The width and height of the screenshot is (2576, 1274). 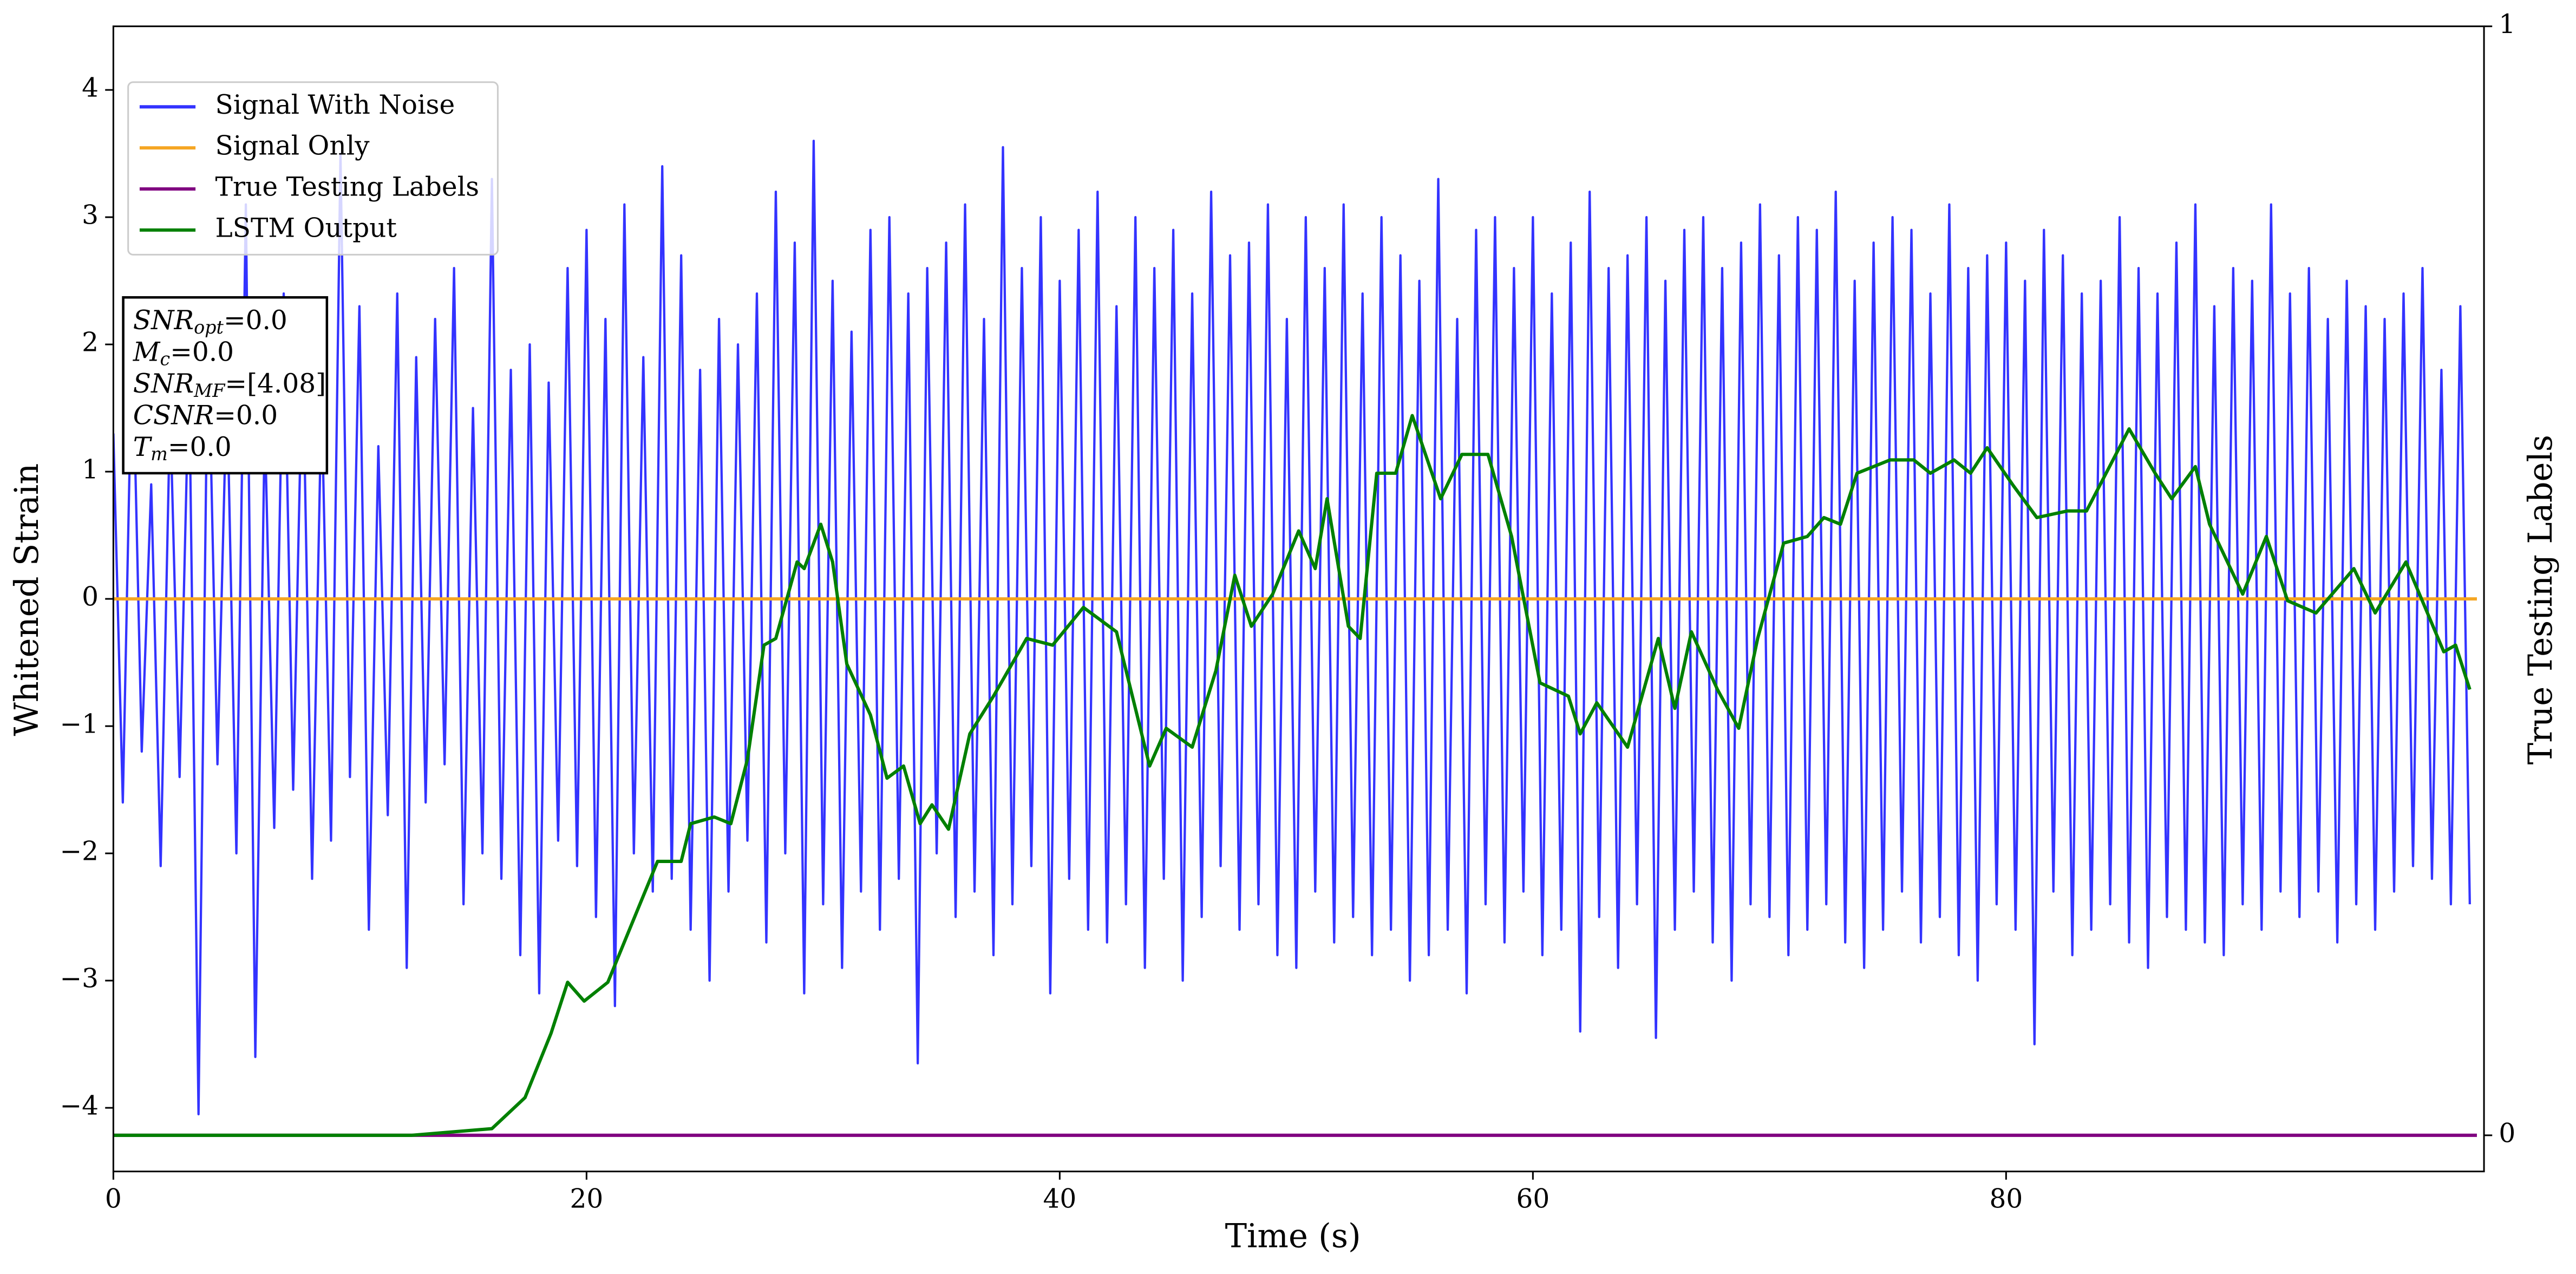 What do you see at coordinates (90, 597) in the screenshot?
I see `y-tick-label: 0` at bounding box center [90, 597].